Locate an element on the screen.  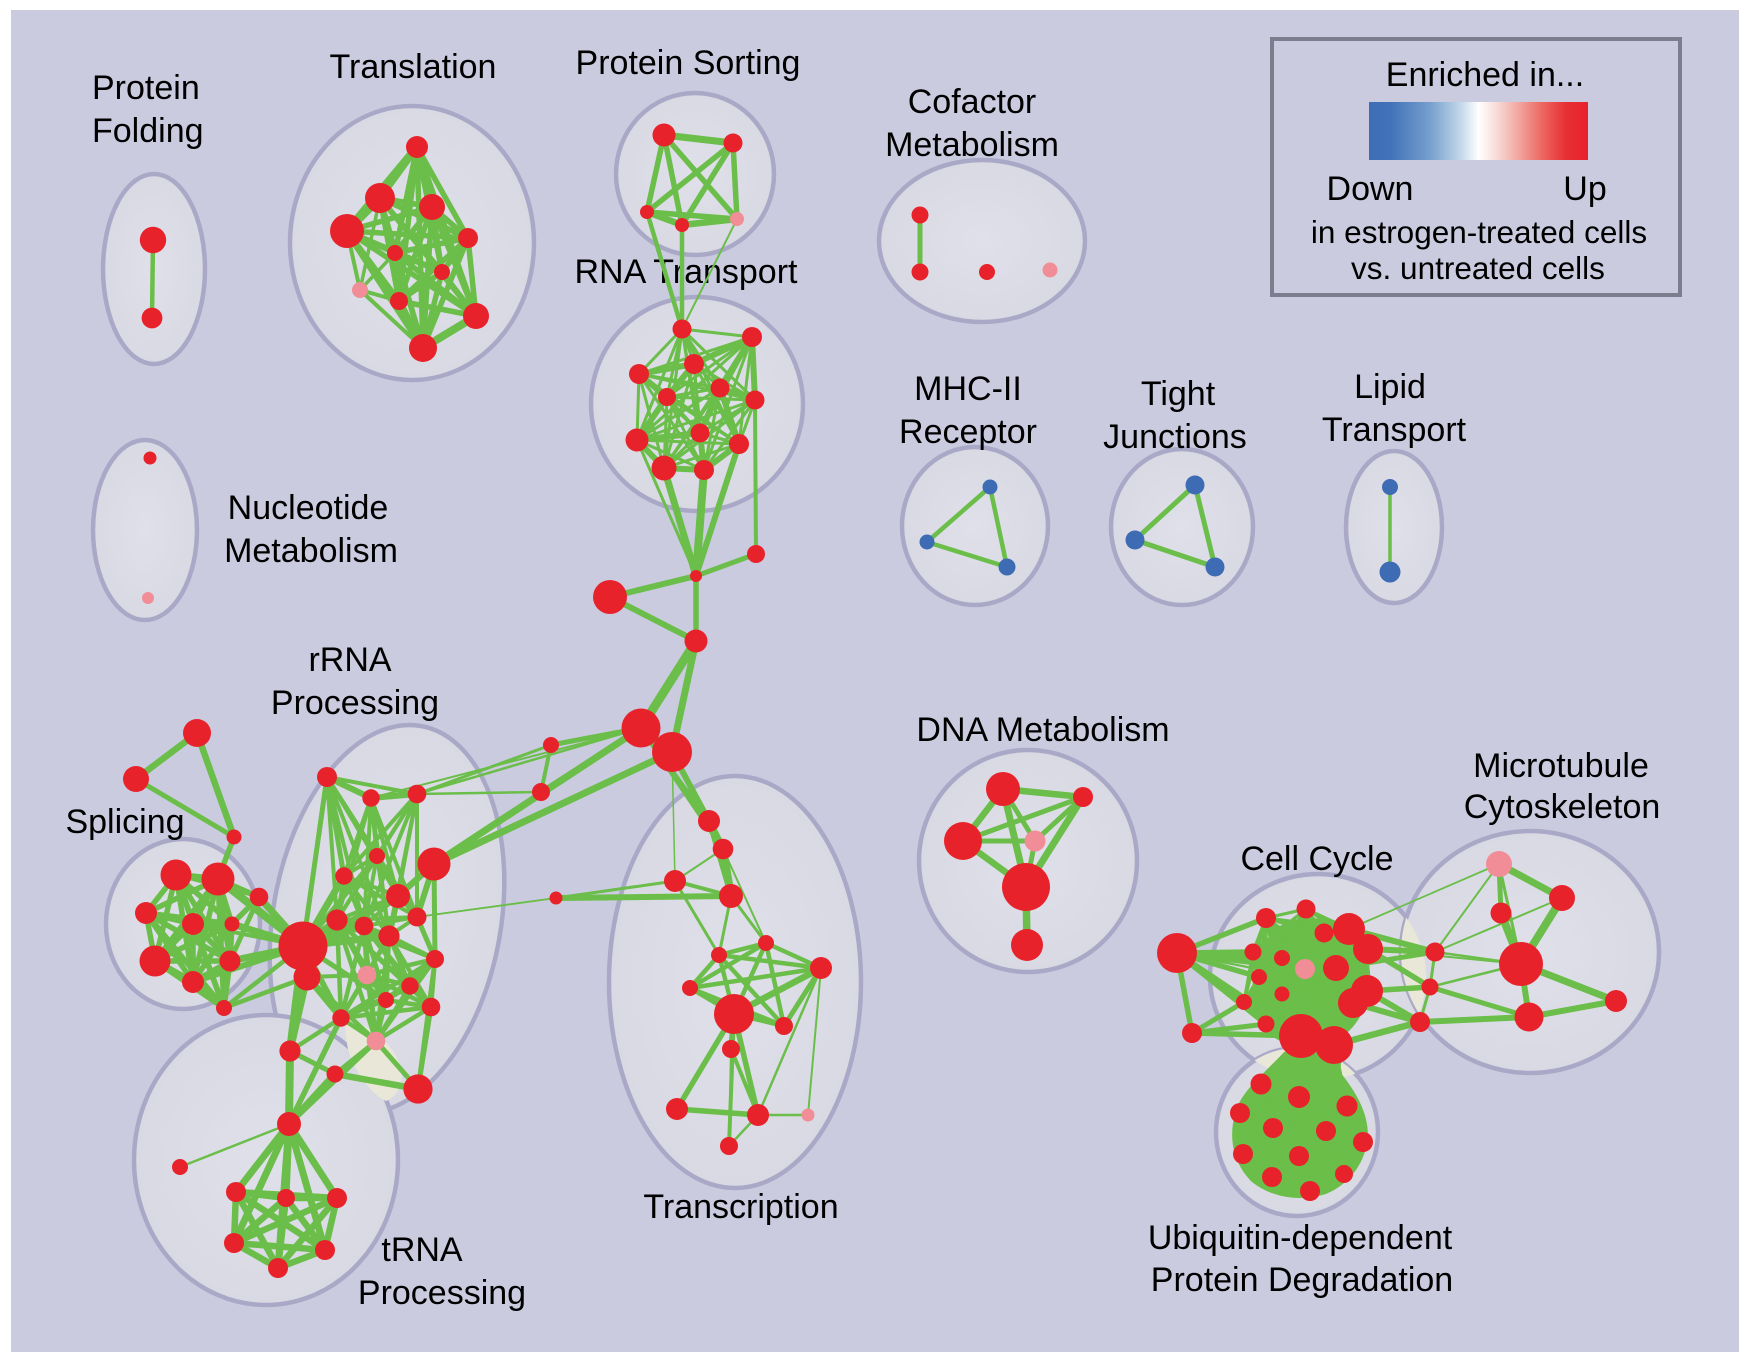
svg-text: Cell Cycle is located at coordinates (1316, 859).